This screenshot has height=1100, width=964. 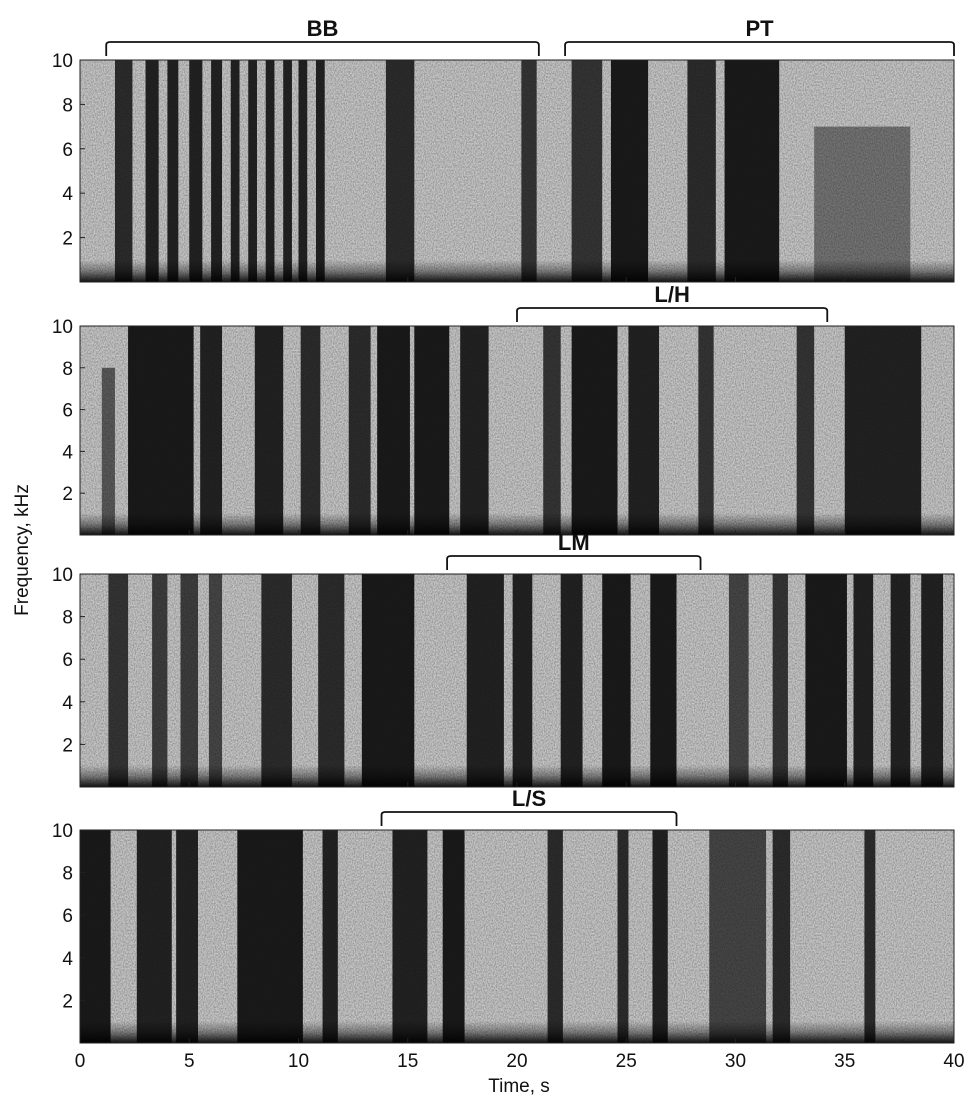 What do you see at coordinates (626, 1061) in the screenshot?
I see `x-tick-label: 25` at bounding box center [626, 1061].